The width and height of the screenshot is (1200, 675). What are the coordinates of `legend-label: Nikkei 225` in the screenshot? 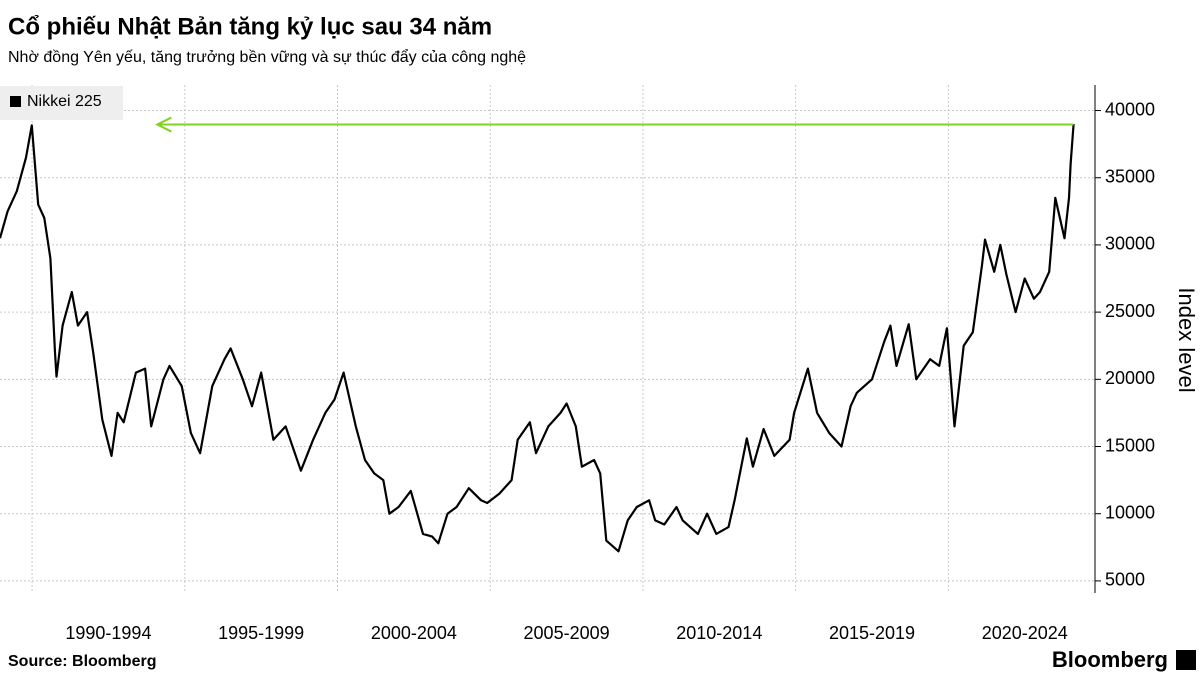 It's located at (64, 101).